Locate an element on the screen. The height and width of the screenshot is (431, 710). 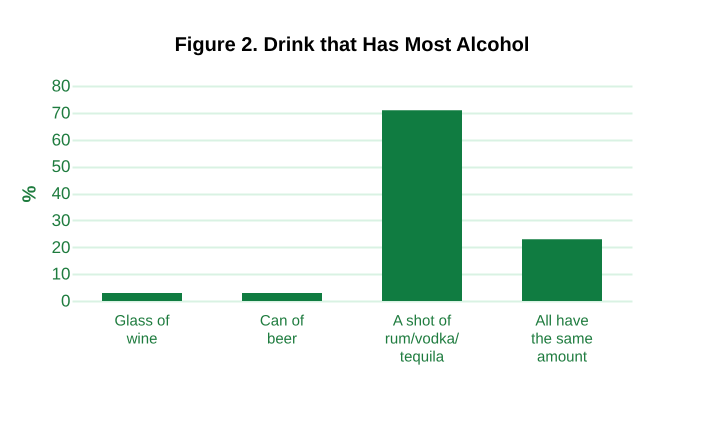
x-tick-label: A shot of rum/vodka/tequila is located at coordinates (422, 339).